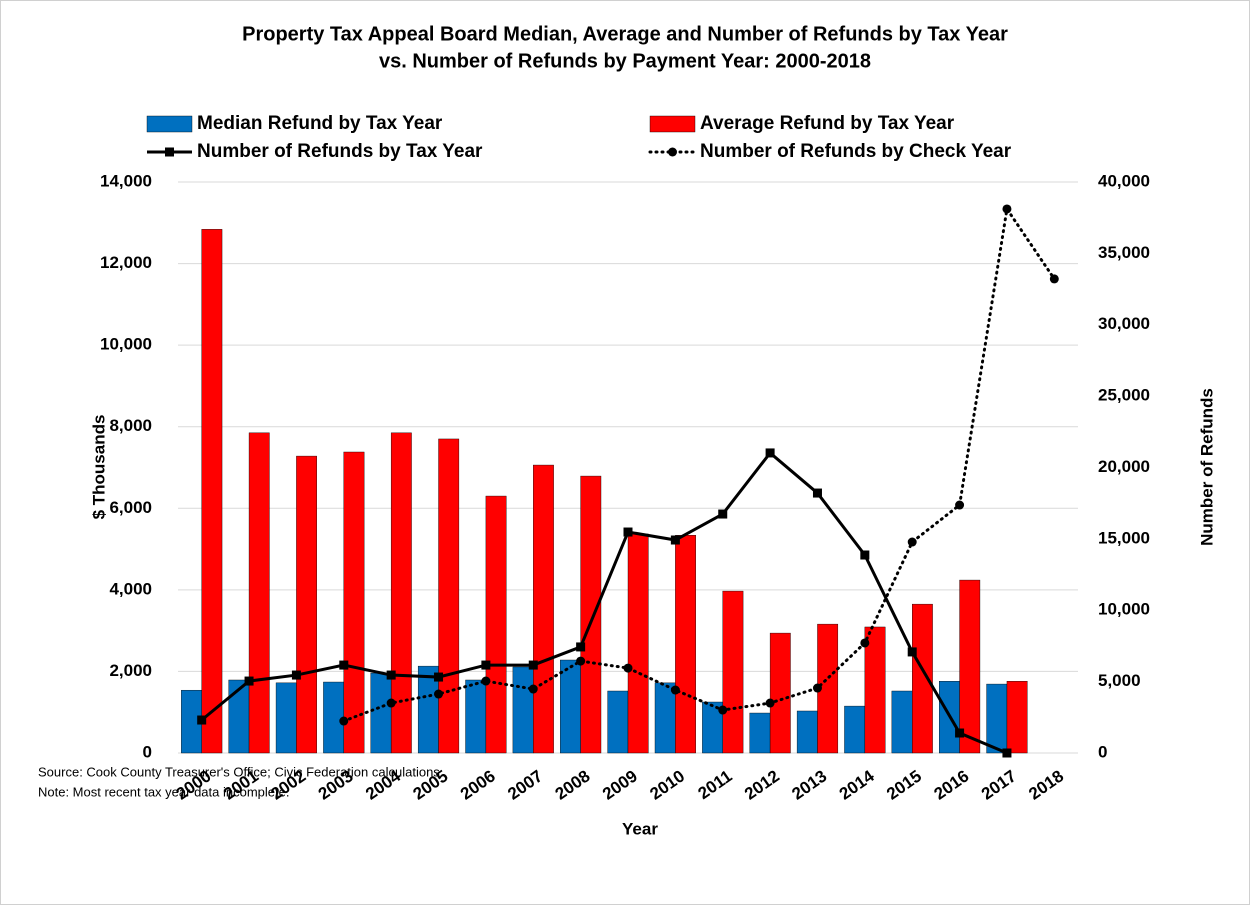 The height and width of the screenshot is (905, 1250). Describe the element at coordinates (340, 151) in the screenshot. I see `legend-label: Number of Refunds by Tax Year` at that location.